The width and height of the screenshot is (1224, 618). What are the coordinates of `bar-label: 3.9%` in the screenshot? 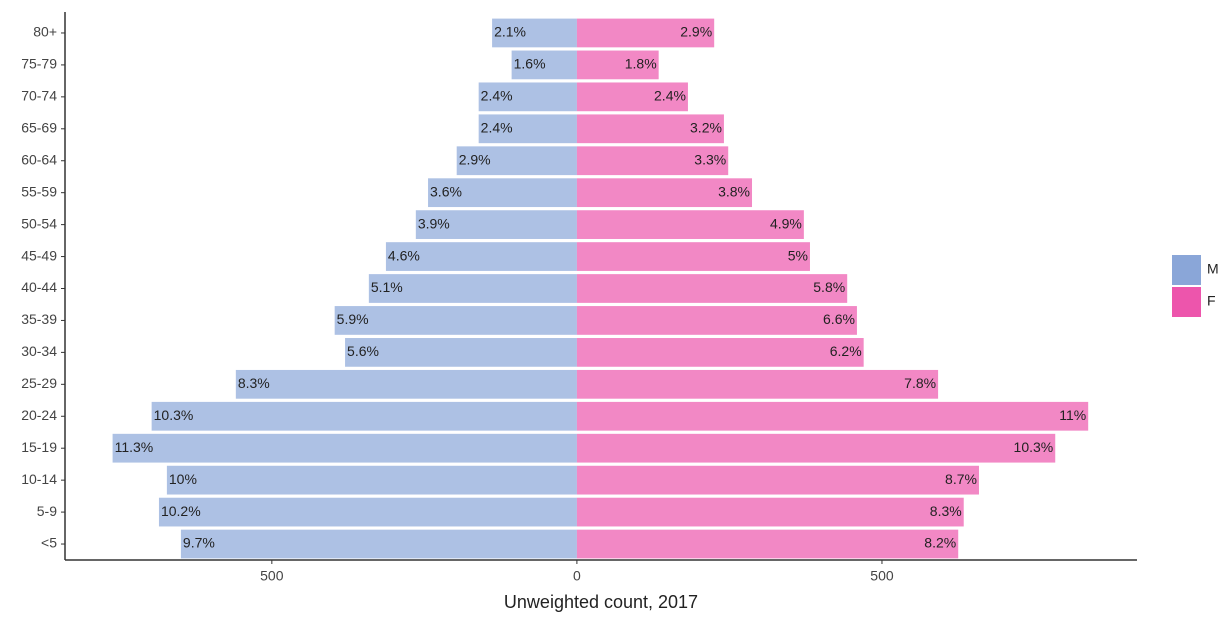 It's located at (434, 223).